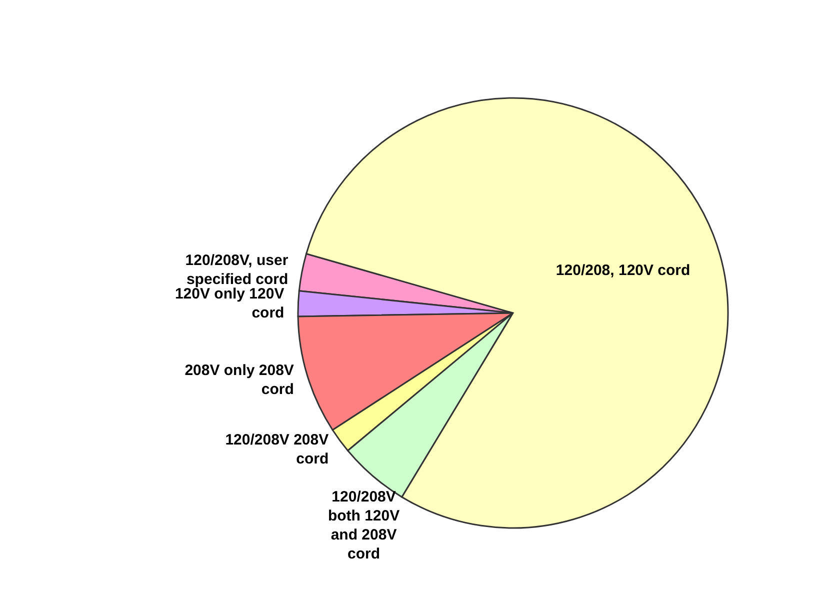 Image resolution: width=827 pixels, height=616 pixels. What do you see at coordinates (277, 448) in the screenshot?
I see `slice-label: 120/208V 208V cord` at bounding box center [277, 448].